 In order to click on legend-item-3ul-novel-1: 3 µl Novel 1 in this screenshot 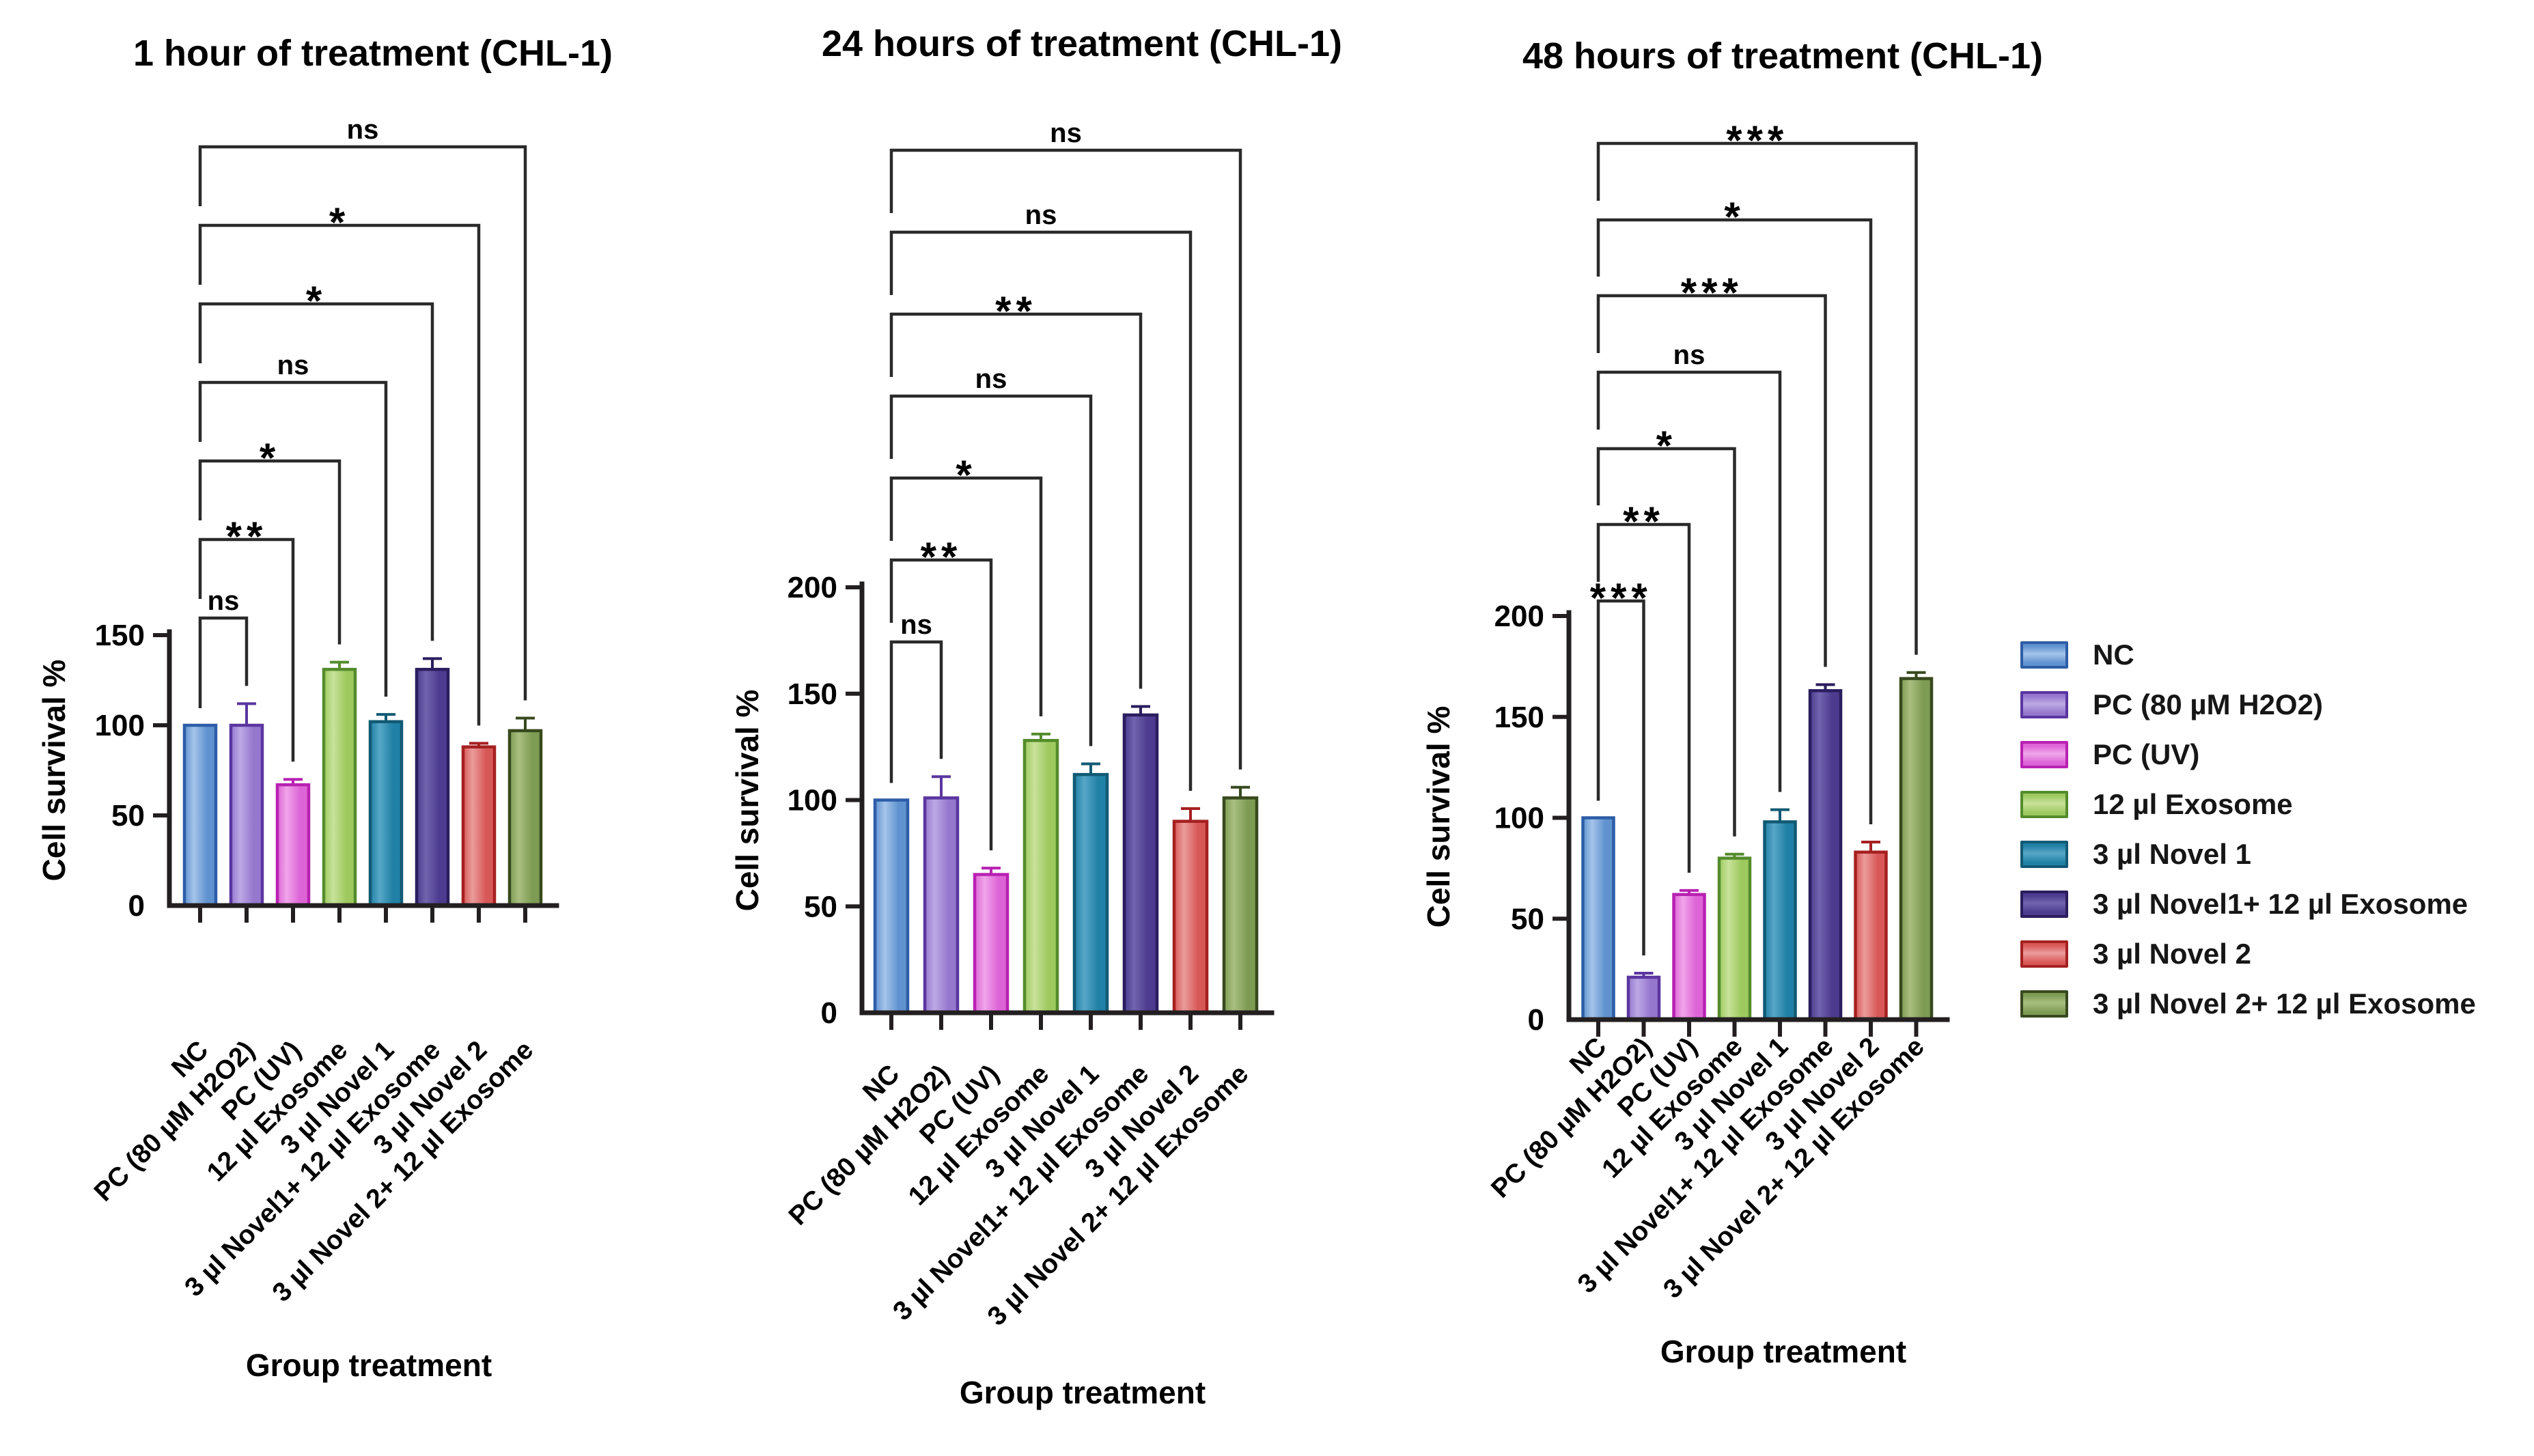, I will do `click(2248, 854)`.